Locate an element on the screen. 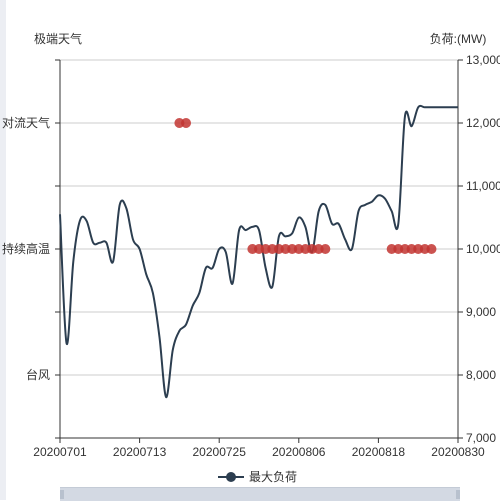 The image size is (500, 501). x-axis-tick-label: 20200713 is located at coordinates (140, 452).